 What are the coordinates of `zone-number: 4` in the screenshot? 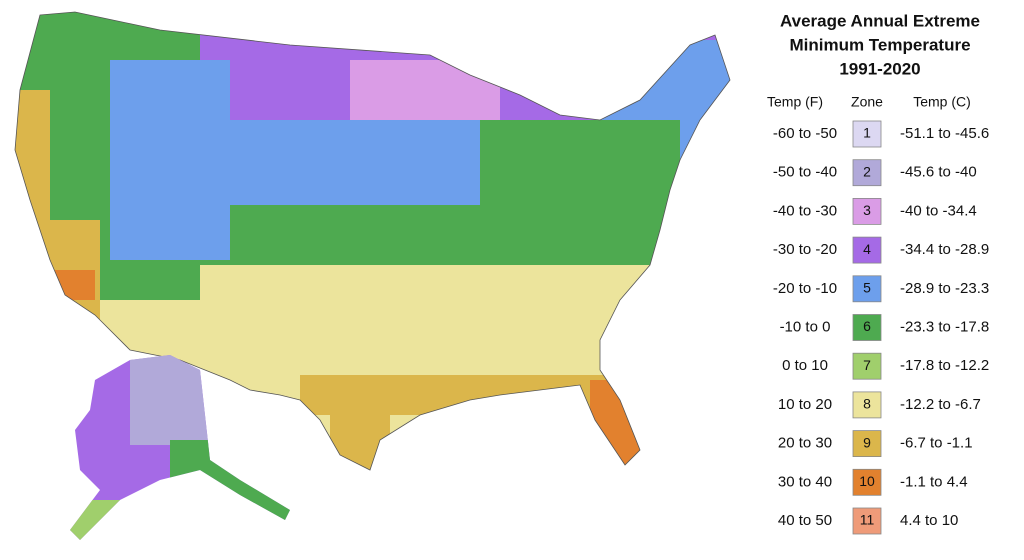 It's located at (867, 249).